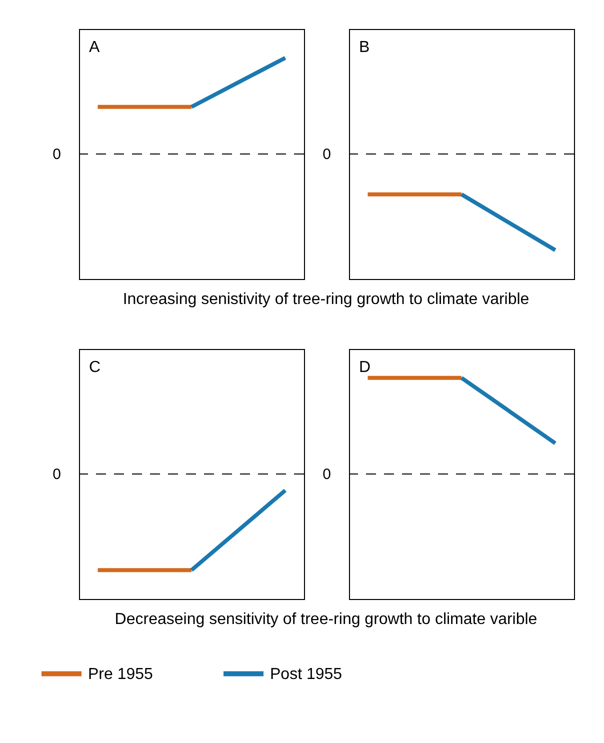 This screenshot has height=743, width=604. I want to click on legend-label: Pre 1955, so click(121, 674).